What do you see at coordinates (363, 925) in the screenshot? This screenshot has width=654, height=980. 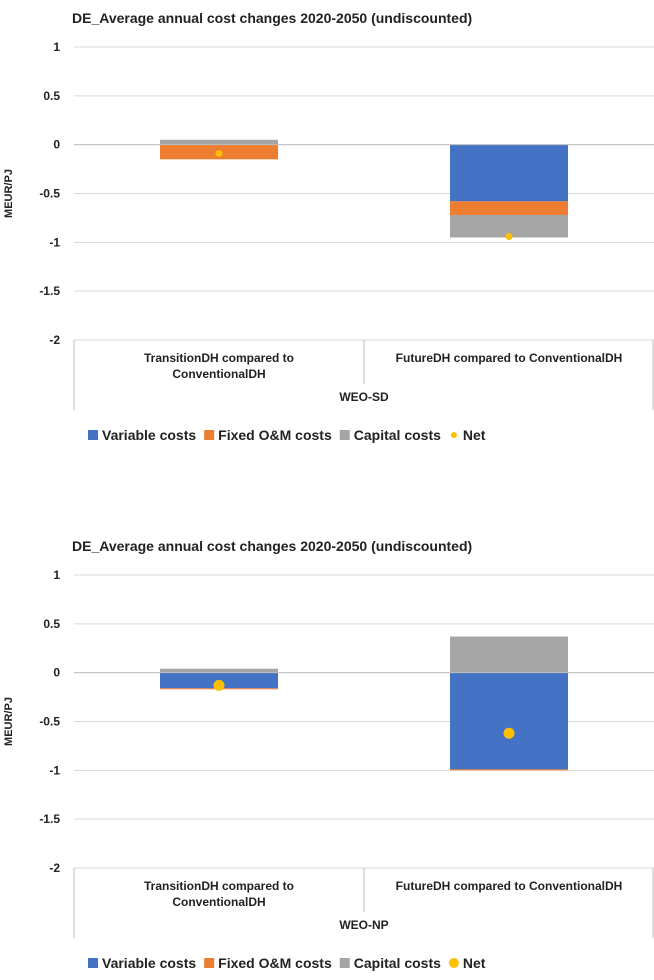 I see `group-label: WEO-NP` at bounding box center [363, 925].